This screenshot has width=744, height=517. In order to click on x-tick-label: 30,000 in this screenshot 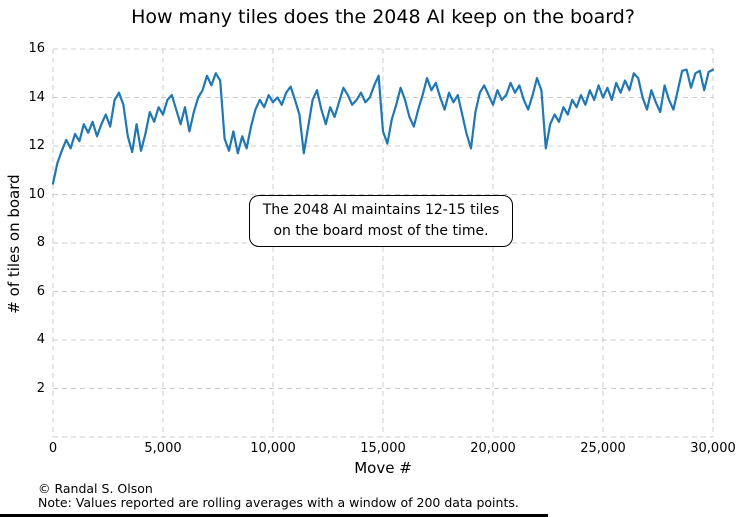, I will do `click(713, 448)`.